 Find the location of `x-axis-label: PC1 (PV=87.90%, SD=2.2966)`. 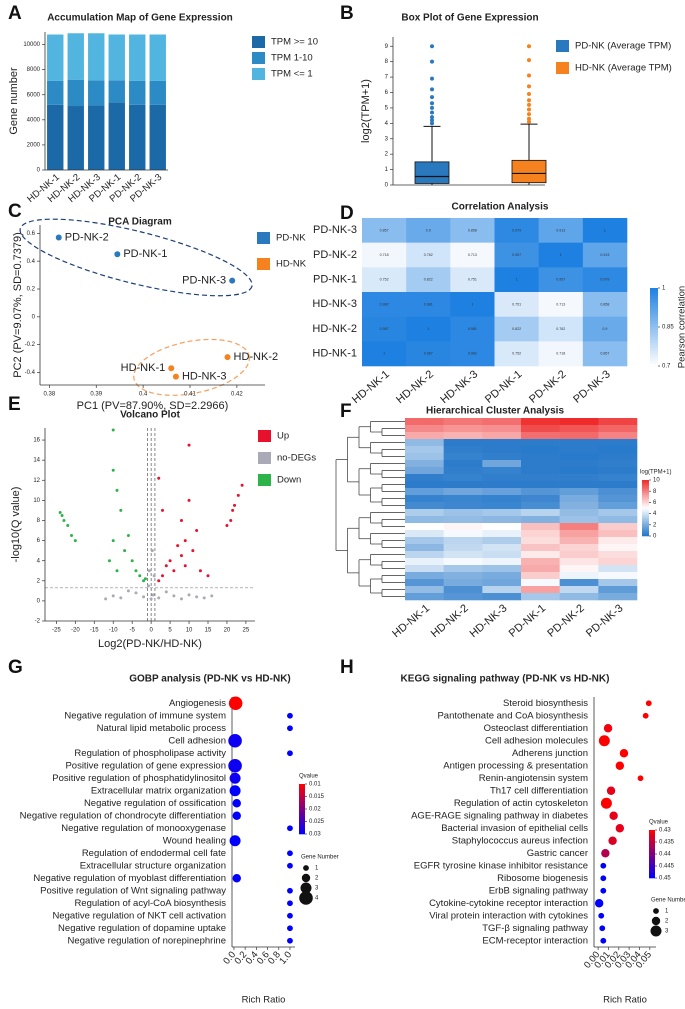

x-axis-label: PC1 (PV=87.90%, SD=2.2966) is located at coordinates (153, 406).